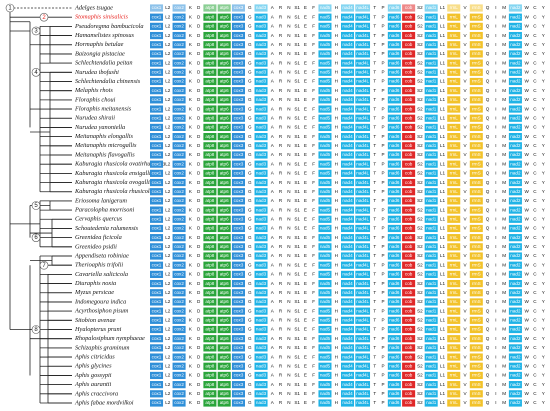 This screenshot has height=411, width=550. What do you see at coordinates (36, 237) in the screenshot?
I see `node-badge` at bounding box center [36, 237].